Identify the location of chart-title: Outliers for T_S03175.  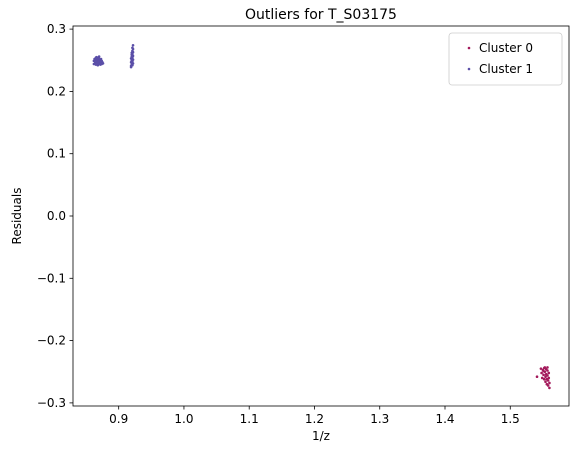
(321, 15).